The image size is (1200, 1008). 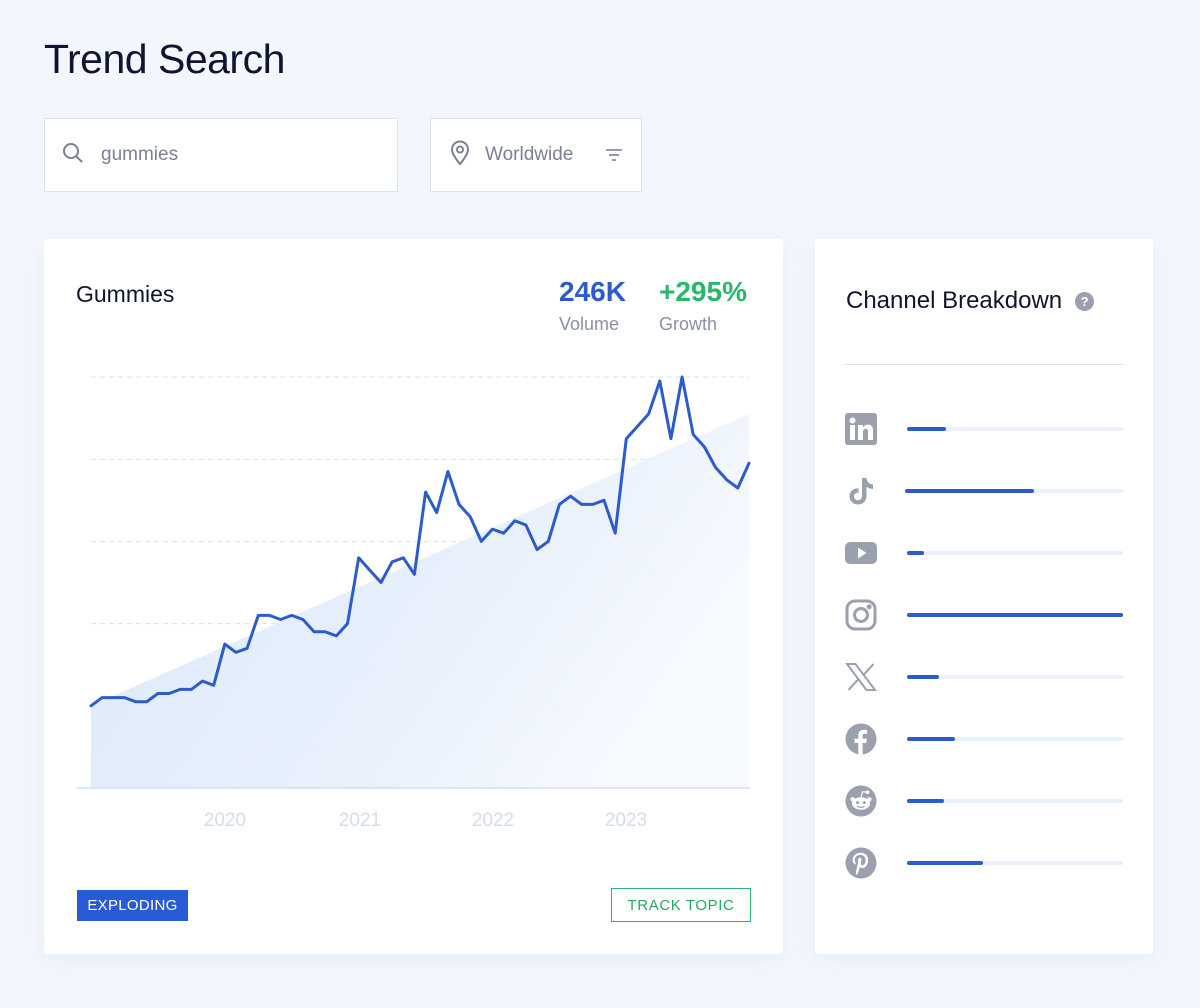 I want to click on growth-value: +295%, so click(x=703, y=291).